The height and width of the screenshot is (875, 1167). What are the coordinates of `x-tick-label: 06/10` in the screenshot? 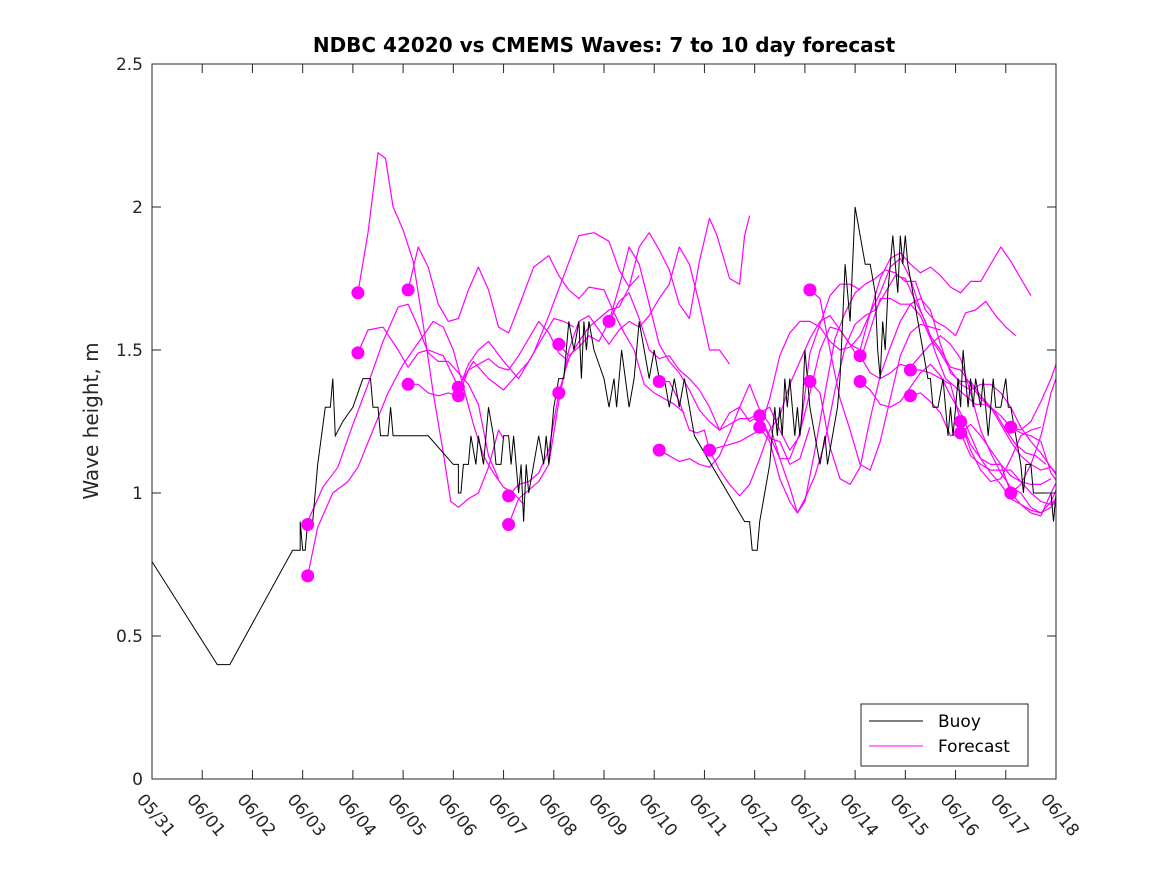 It's located at (657, 815).